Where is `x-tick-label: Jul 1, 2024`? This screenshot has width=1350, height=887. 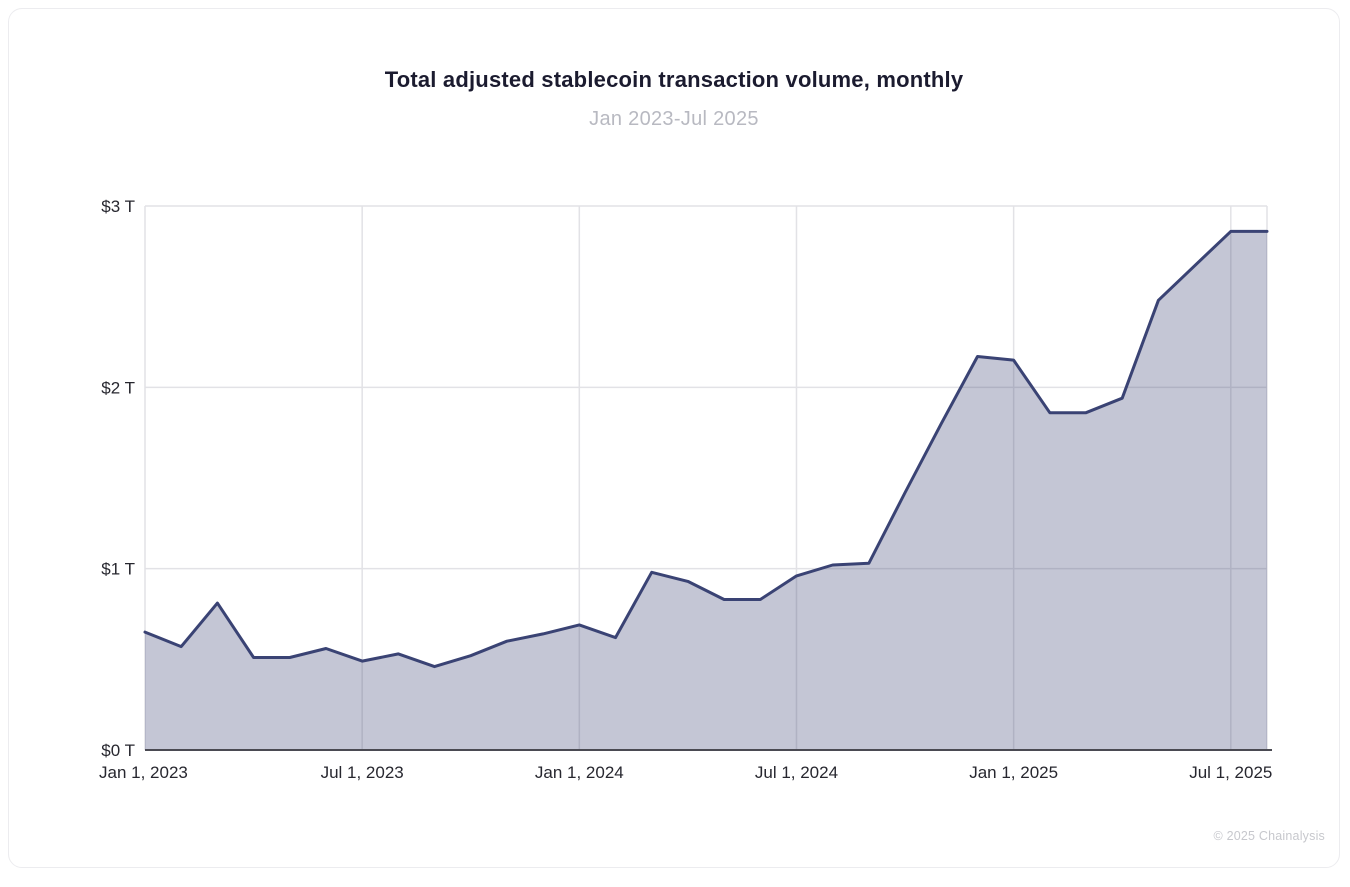
x-tick-label: Jul 1, 2024 is located at coordinates (796, 772).